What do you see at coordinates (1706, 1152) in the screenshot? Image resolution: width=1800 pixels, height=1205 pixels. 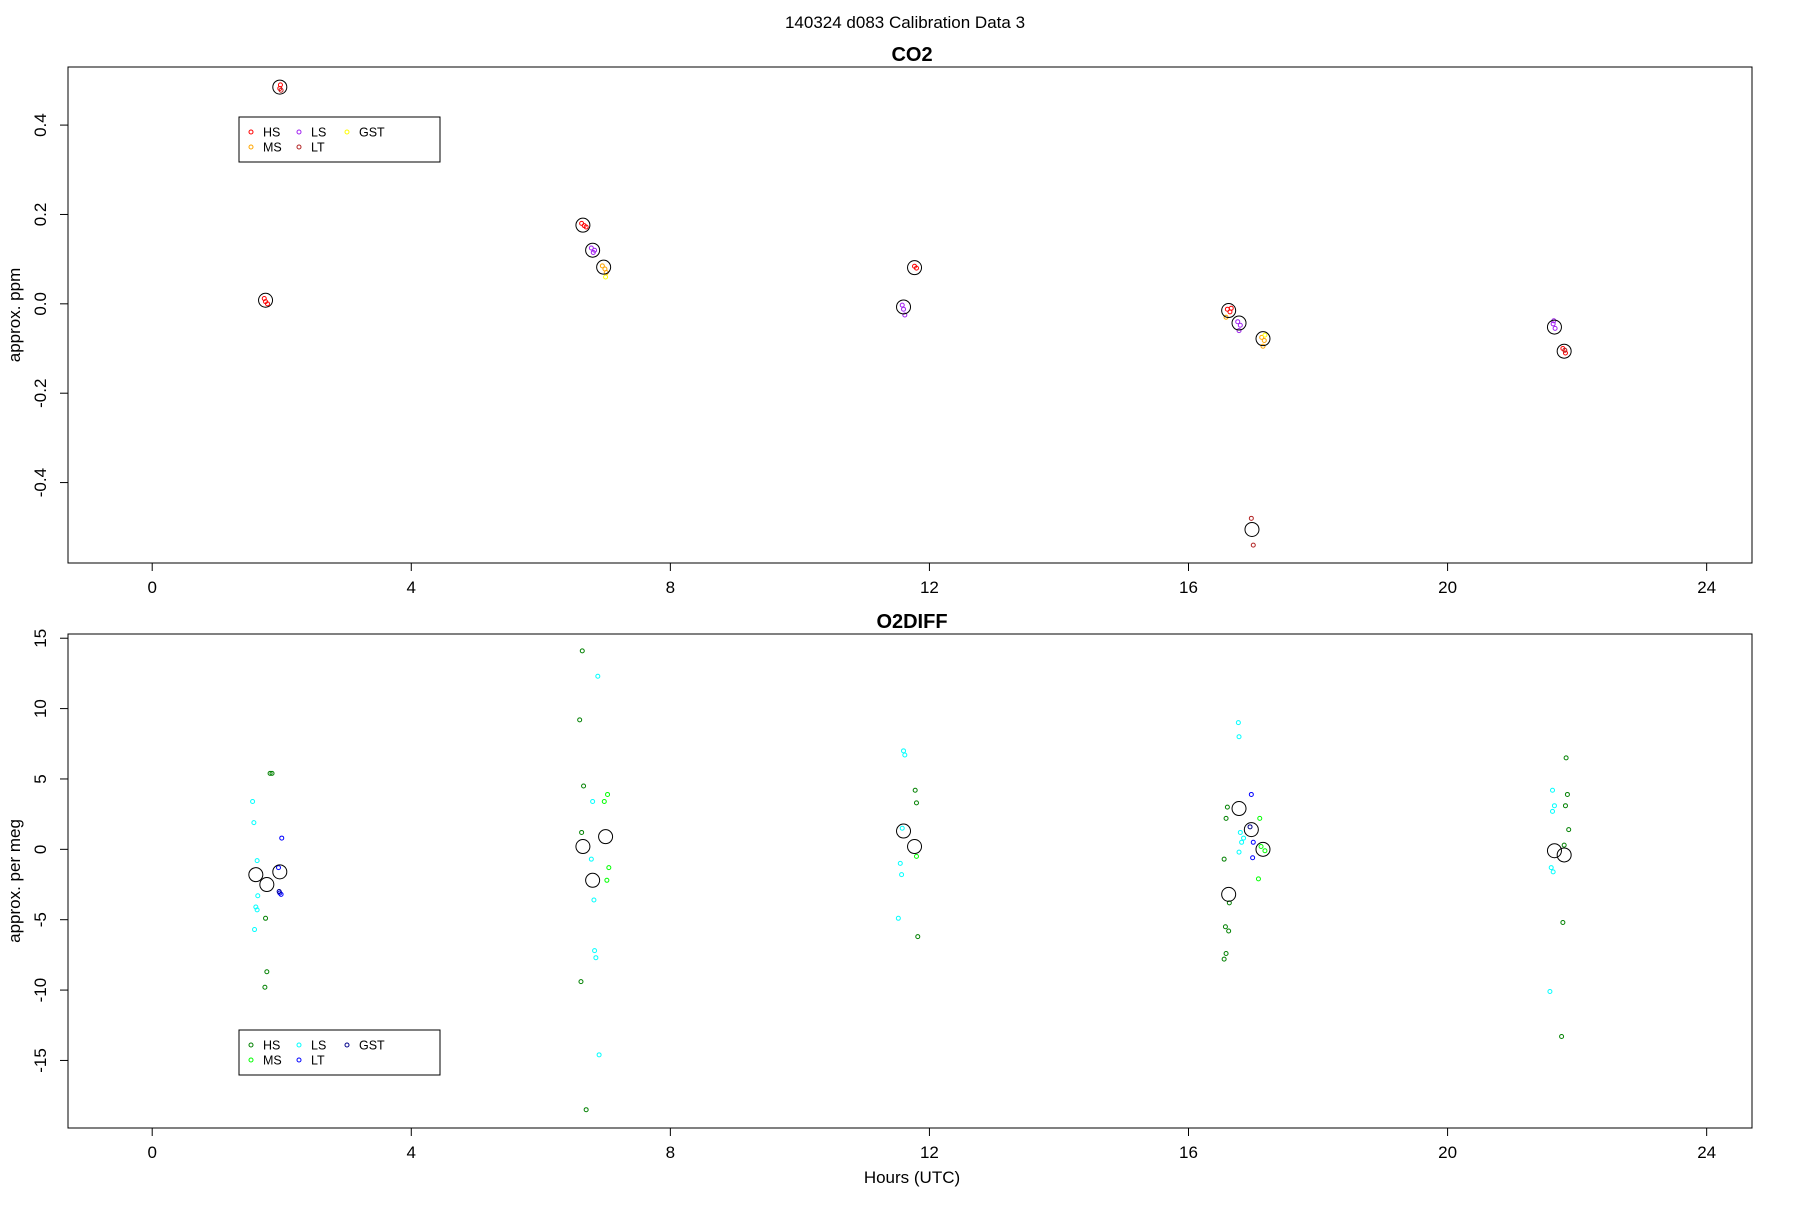 I see `x-tick-label: 24` at bounding box center [1706, 1152].